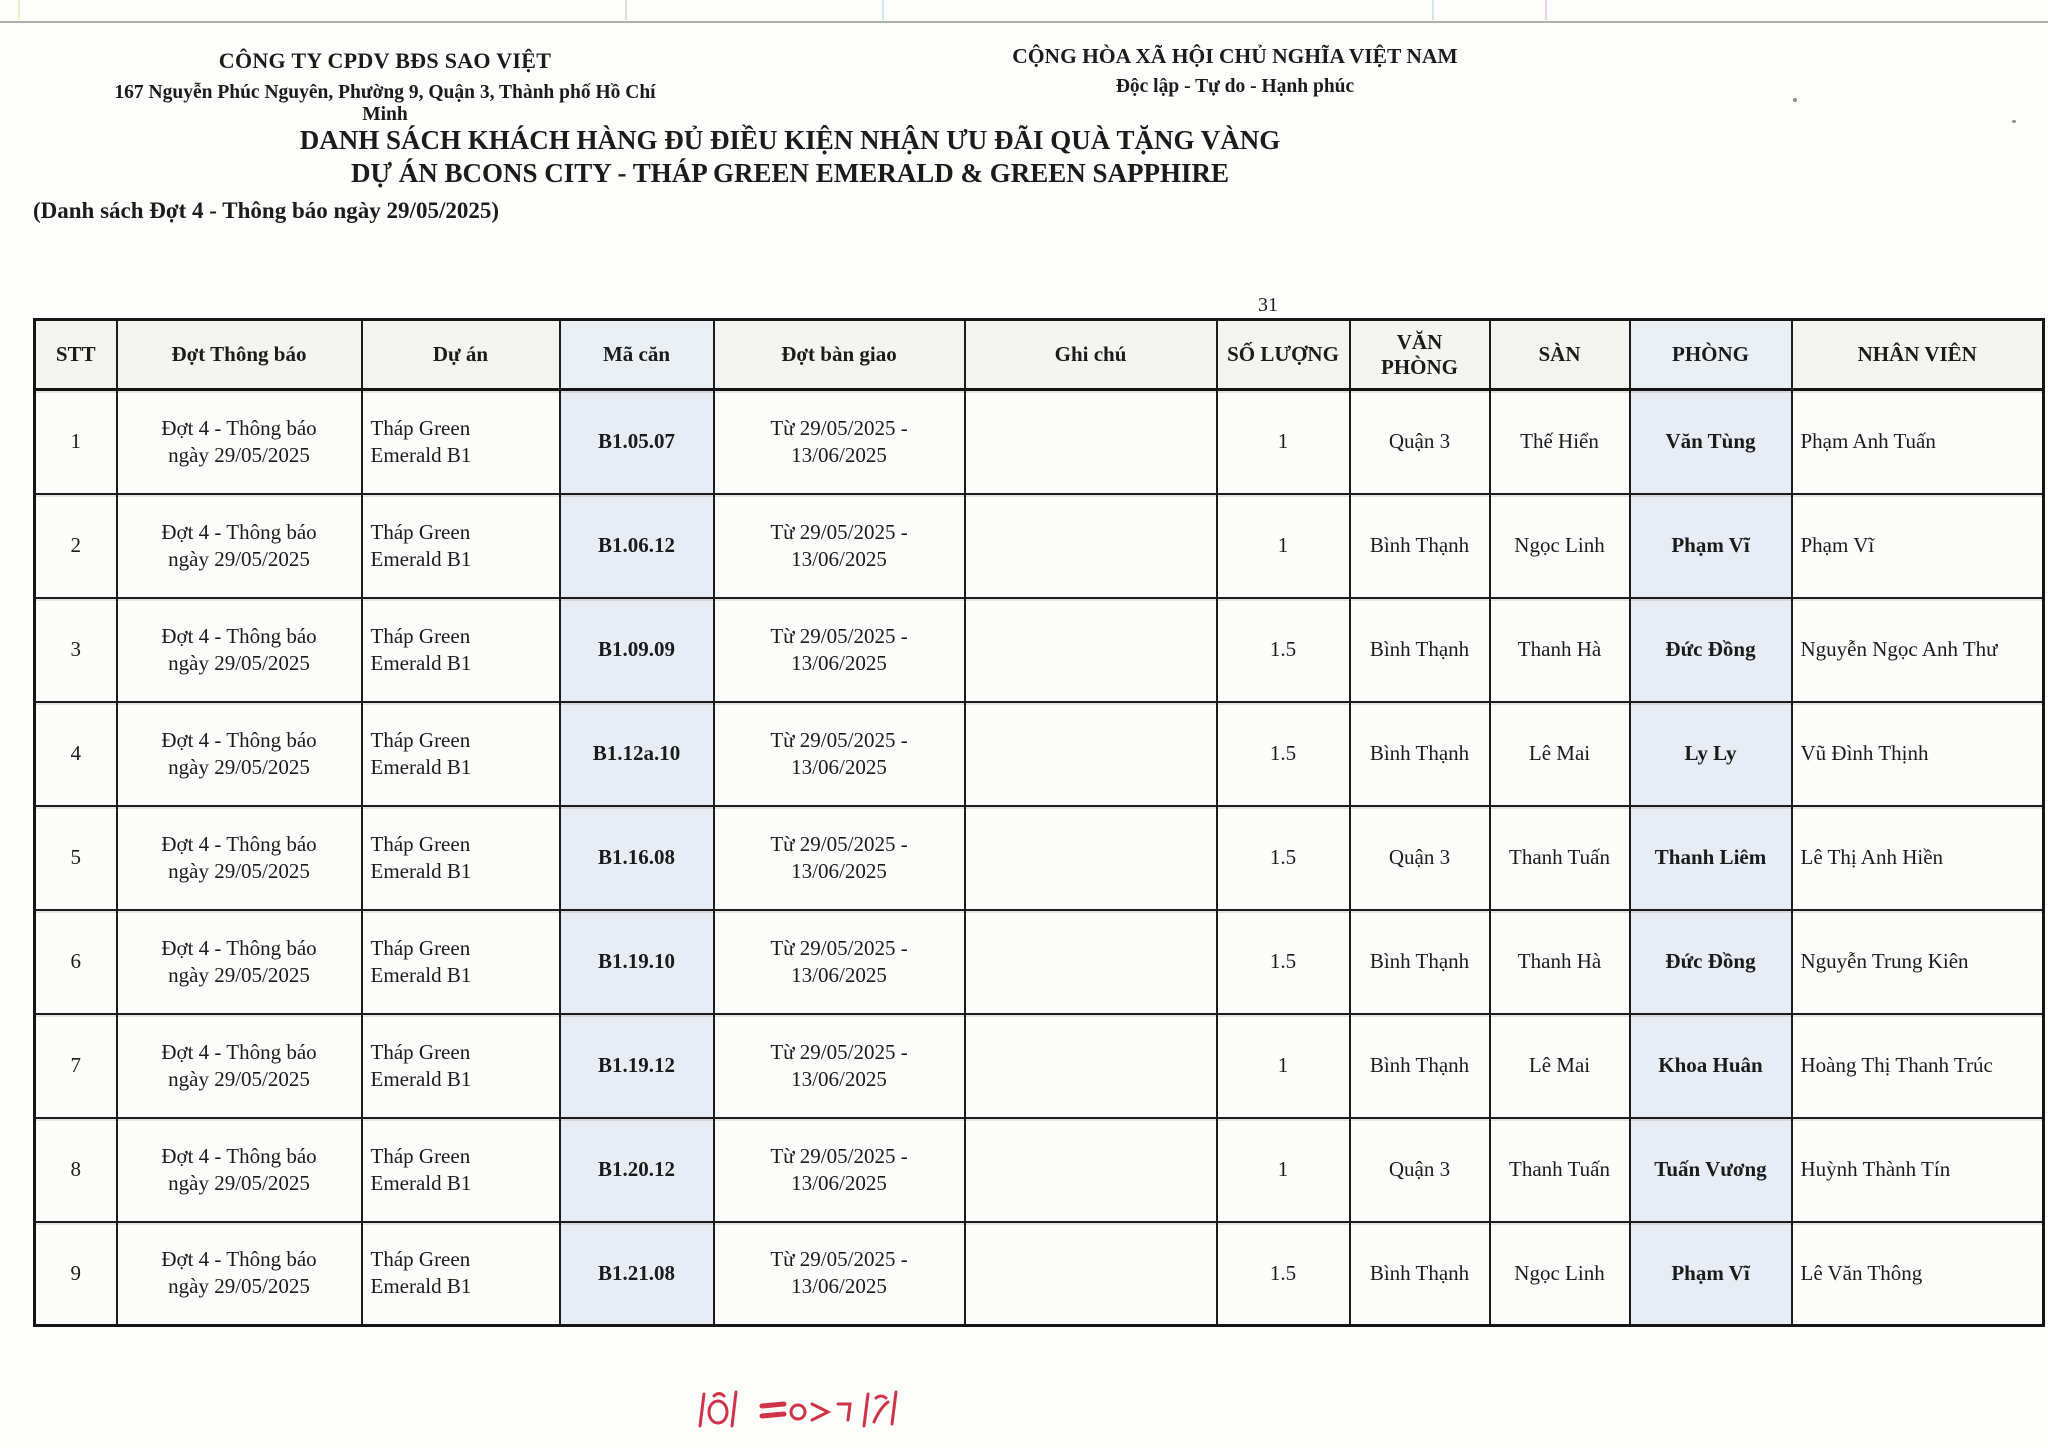 Image resolution: width=2048 pixels, height=1448 pixels. I want to click on cell-nhan-vien: Hoàng Thị Thanh Trúc, so click(1917, 1065).